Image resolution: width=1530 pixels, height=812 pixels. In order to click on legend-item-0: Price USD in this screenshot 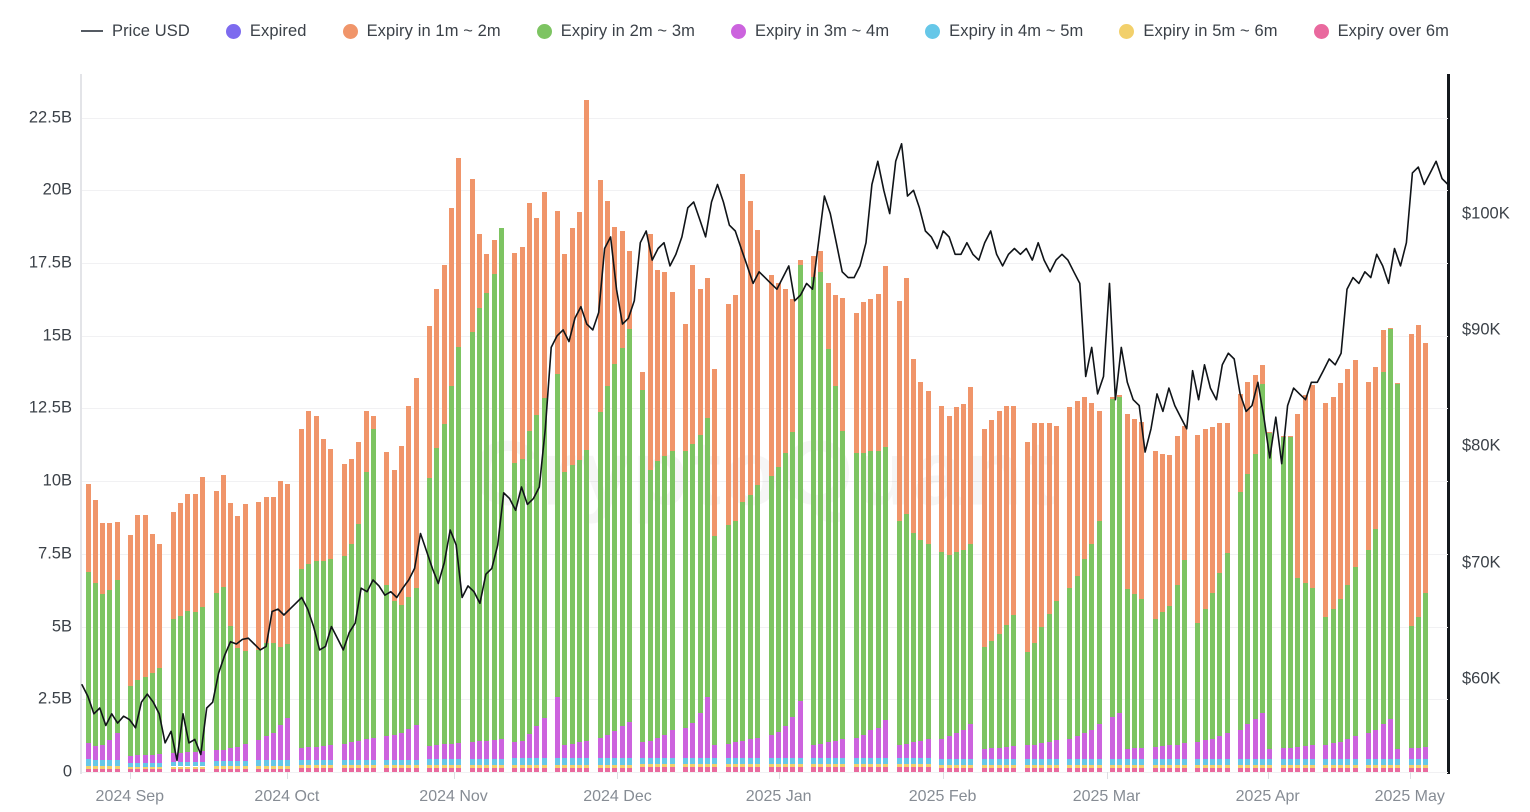, I will do `click(135, 31)`.